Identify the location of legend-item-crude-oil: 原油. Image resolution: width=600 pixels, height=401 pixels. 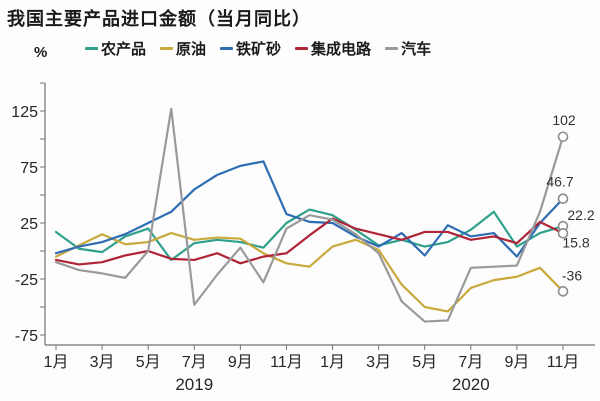
(183, 48).